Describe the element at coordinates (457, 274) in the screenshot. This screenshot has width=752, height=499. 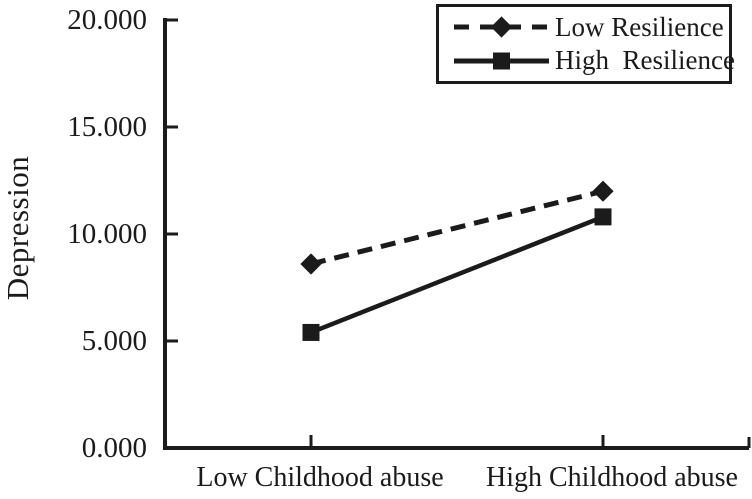
I see `series-line-high-resilience` at that location.